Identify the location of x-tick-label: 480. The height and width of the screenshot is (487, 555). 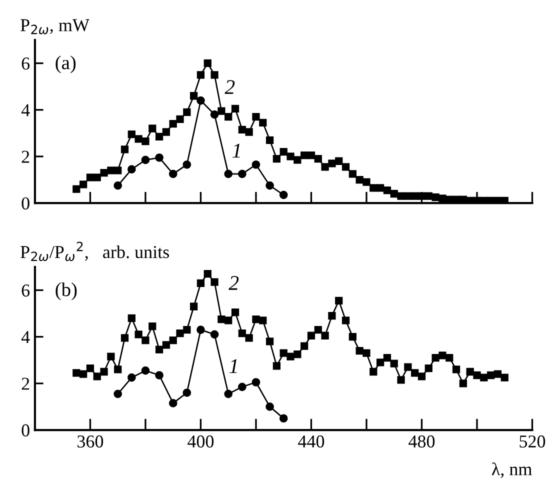
(421, 441).